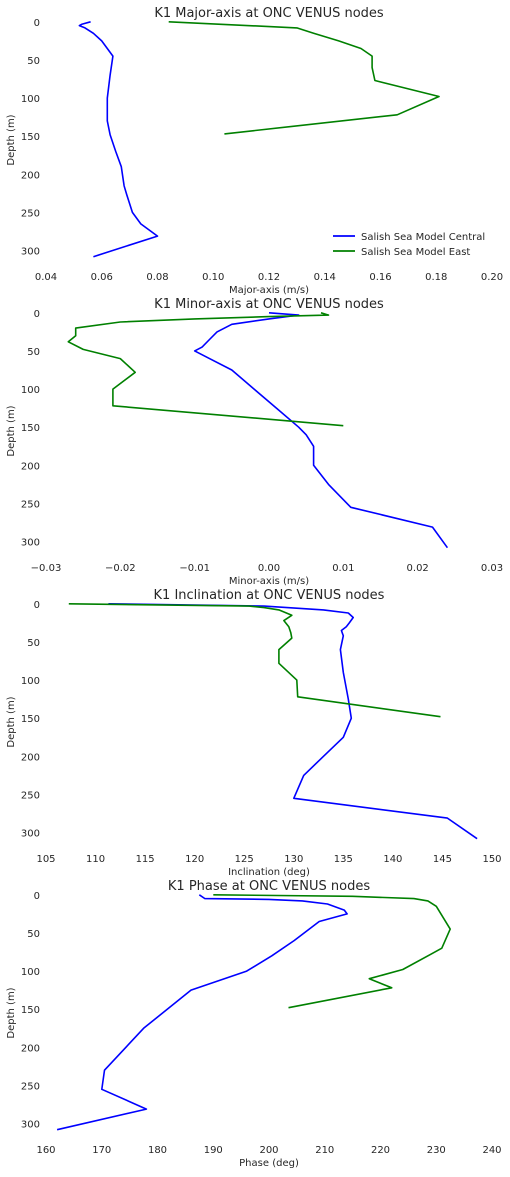 This screenshot has width=510, height=1177. Describe the element at coordinates (213, 1150) in the screenshot. I see `x-tick-label: 190` at that location.